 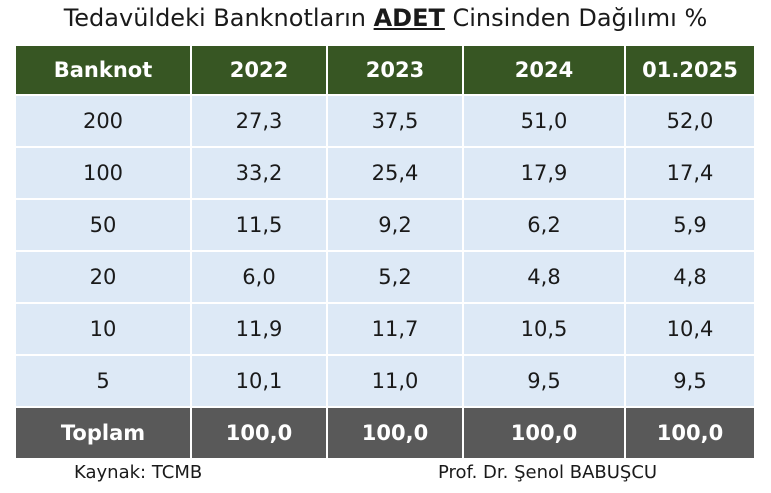 What do you see at coordinates (259, 381) in the screenshot?
I see `cell-value: 10,1` at bounding box center [259, 381].